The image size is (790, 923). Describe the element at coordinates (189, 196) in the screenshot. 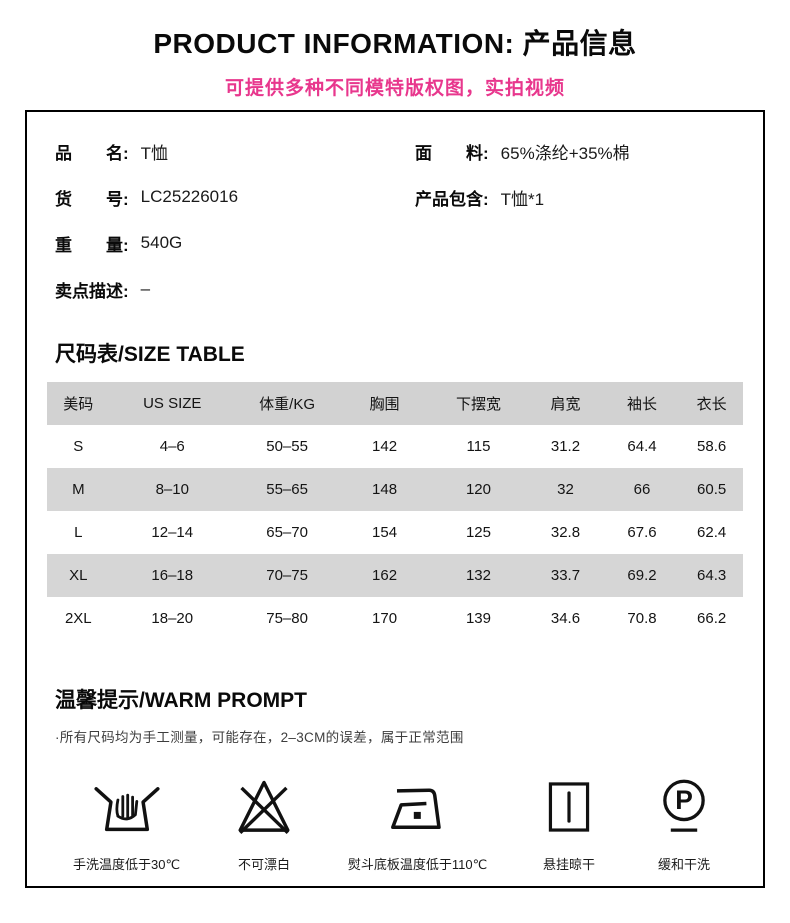

I see `attribute-value: LC25226016` at that location.